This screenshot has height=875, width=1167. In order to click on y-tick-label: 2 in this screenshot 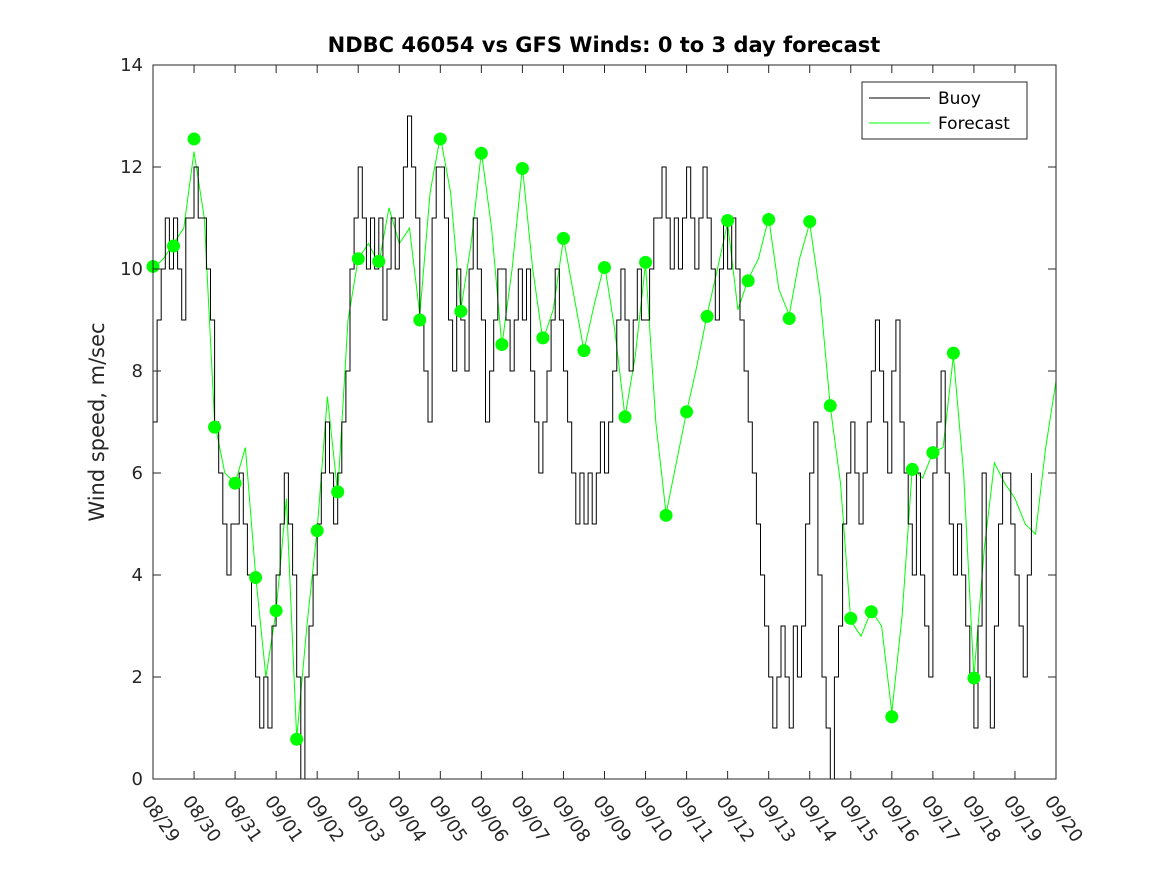, I will do `click(137, 677)`.